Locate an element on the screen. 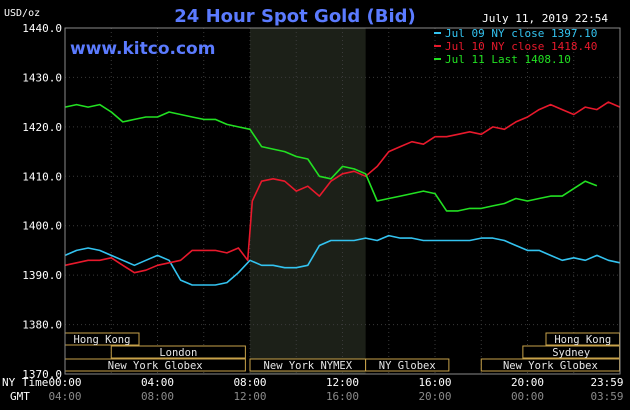 The height and width of the screenshot is (410, 630). session-band-label: NY Globex is located at coordinates (407, 366).